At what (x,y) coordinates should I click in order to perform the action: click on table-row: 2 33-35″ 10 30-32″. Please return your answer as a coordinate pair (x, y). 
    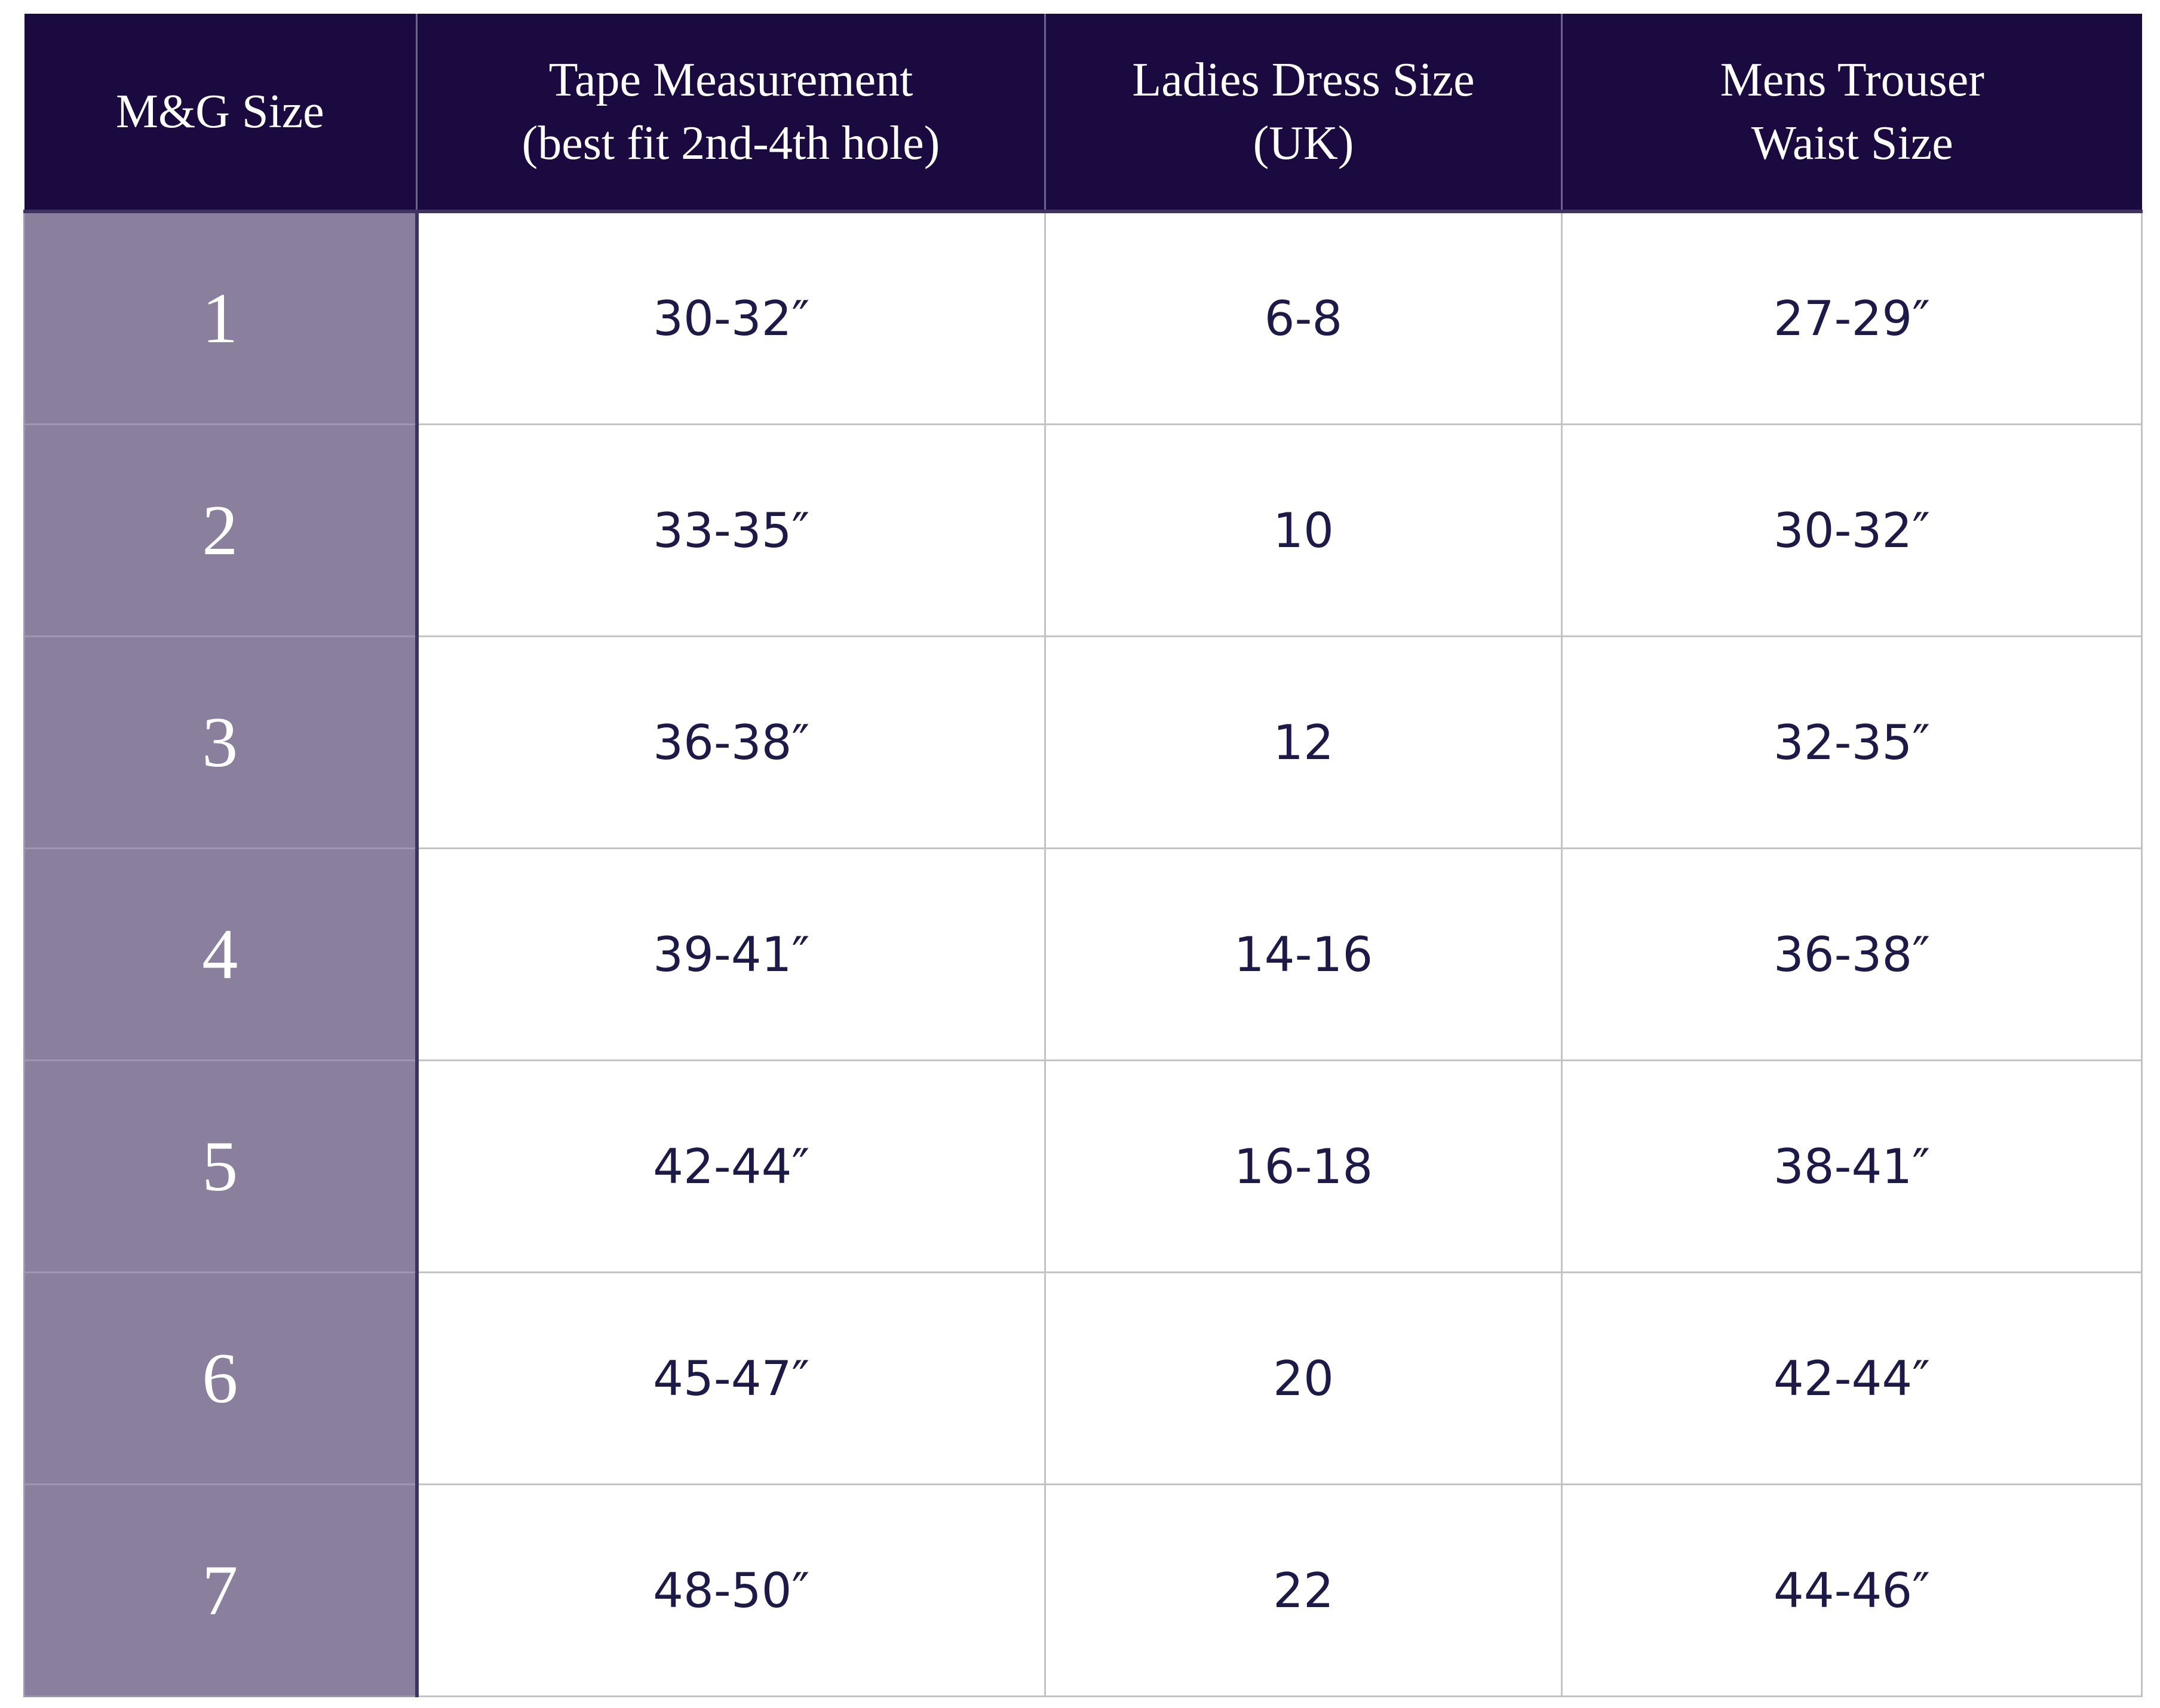
    Looking at the image, I should click on (1083, 530).